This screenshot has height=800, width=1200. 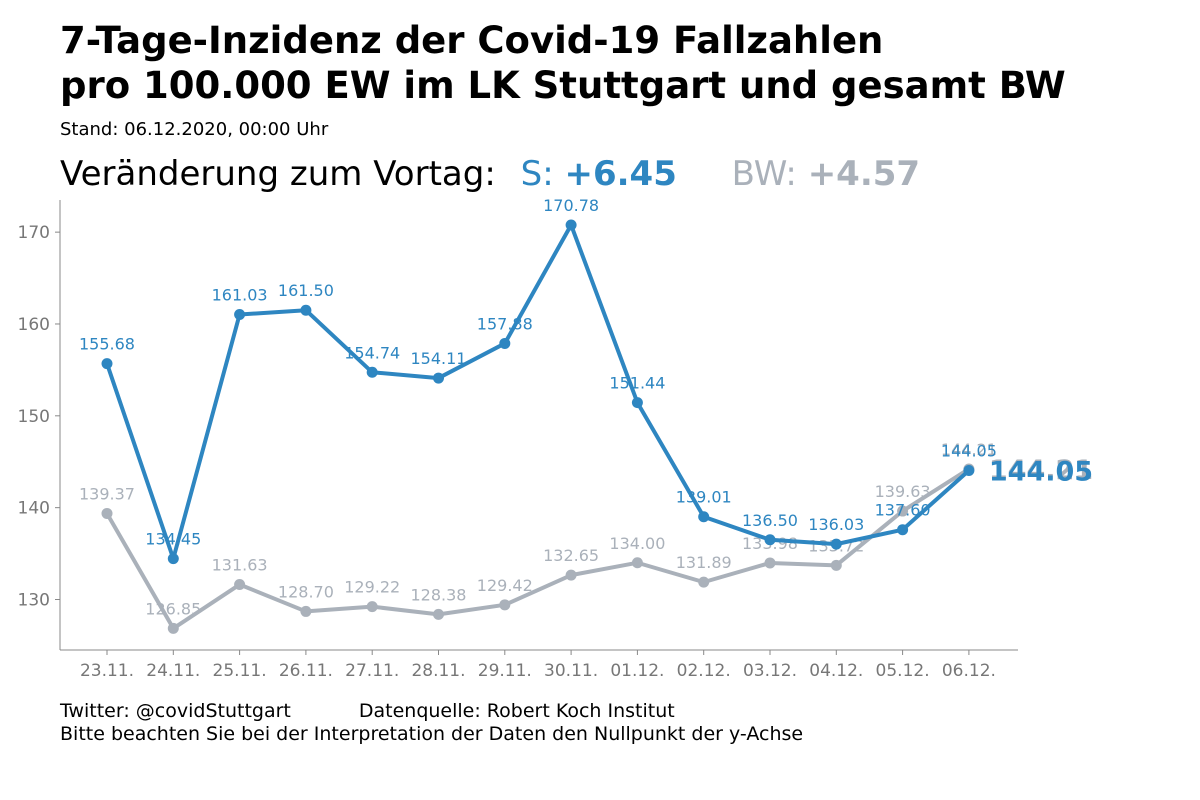 I want to click on bw-change-value: +4.57, so click(x=864, y=174).